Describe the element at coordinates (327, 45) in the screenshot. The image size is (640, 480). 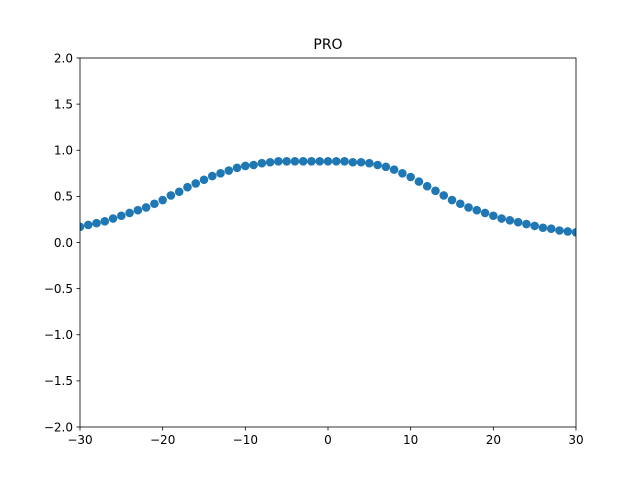
I see `chart-title: PRO` at that location.